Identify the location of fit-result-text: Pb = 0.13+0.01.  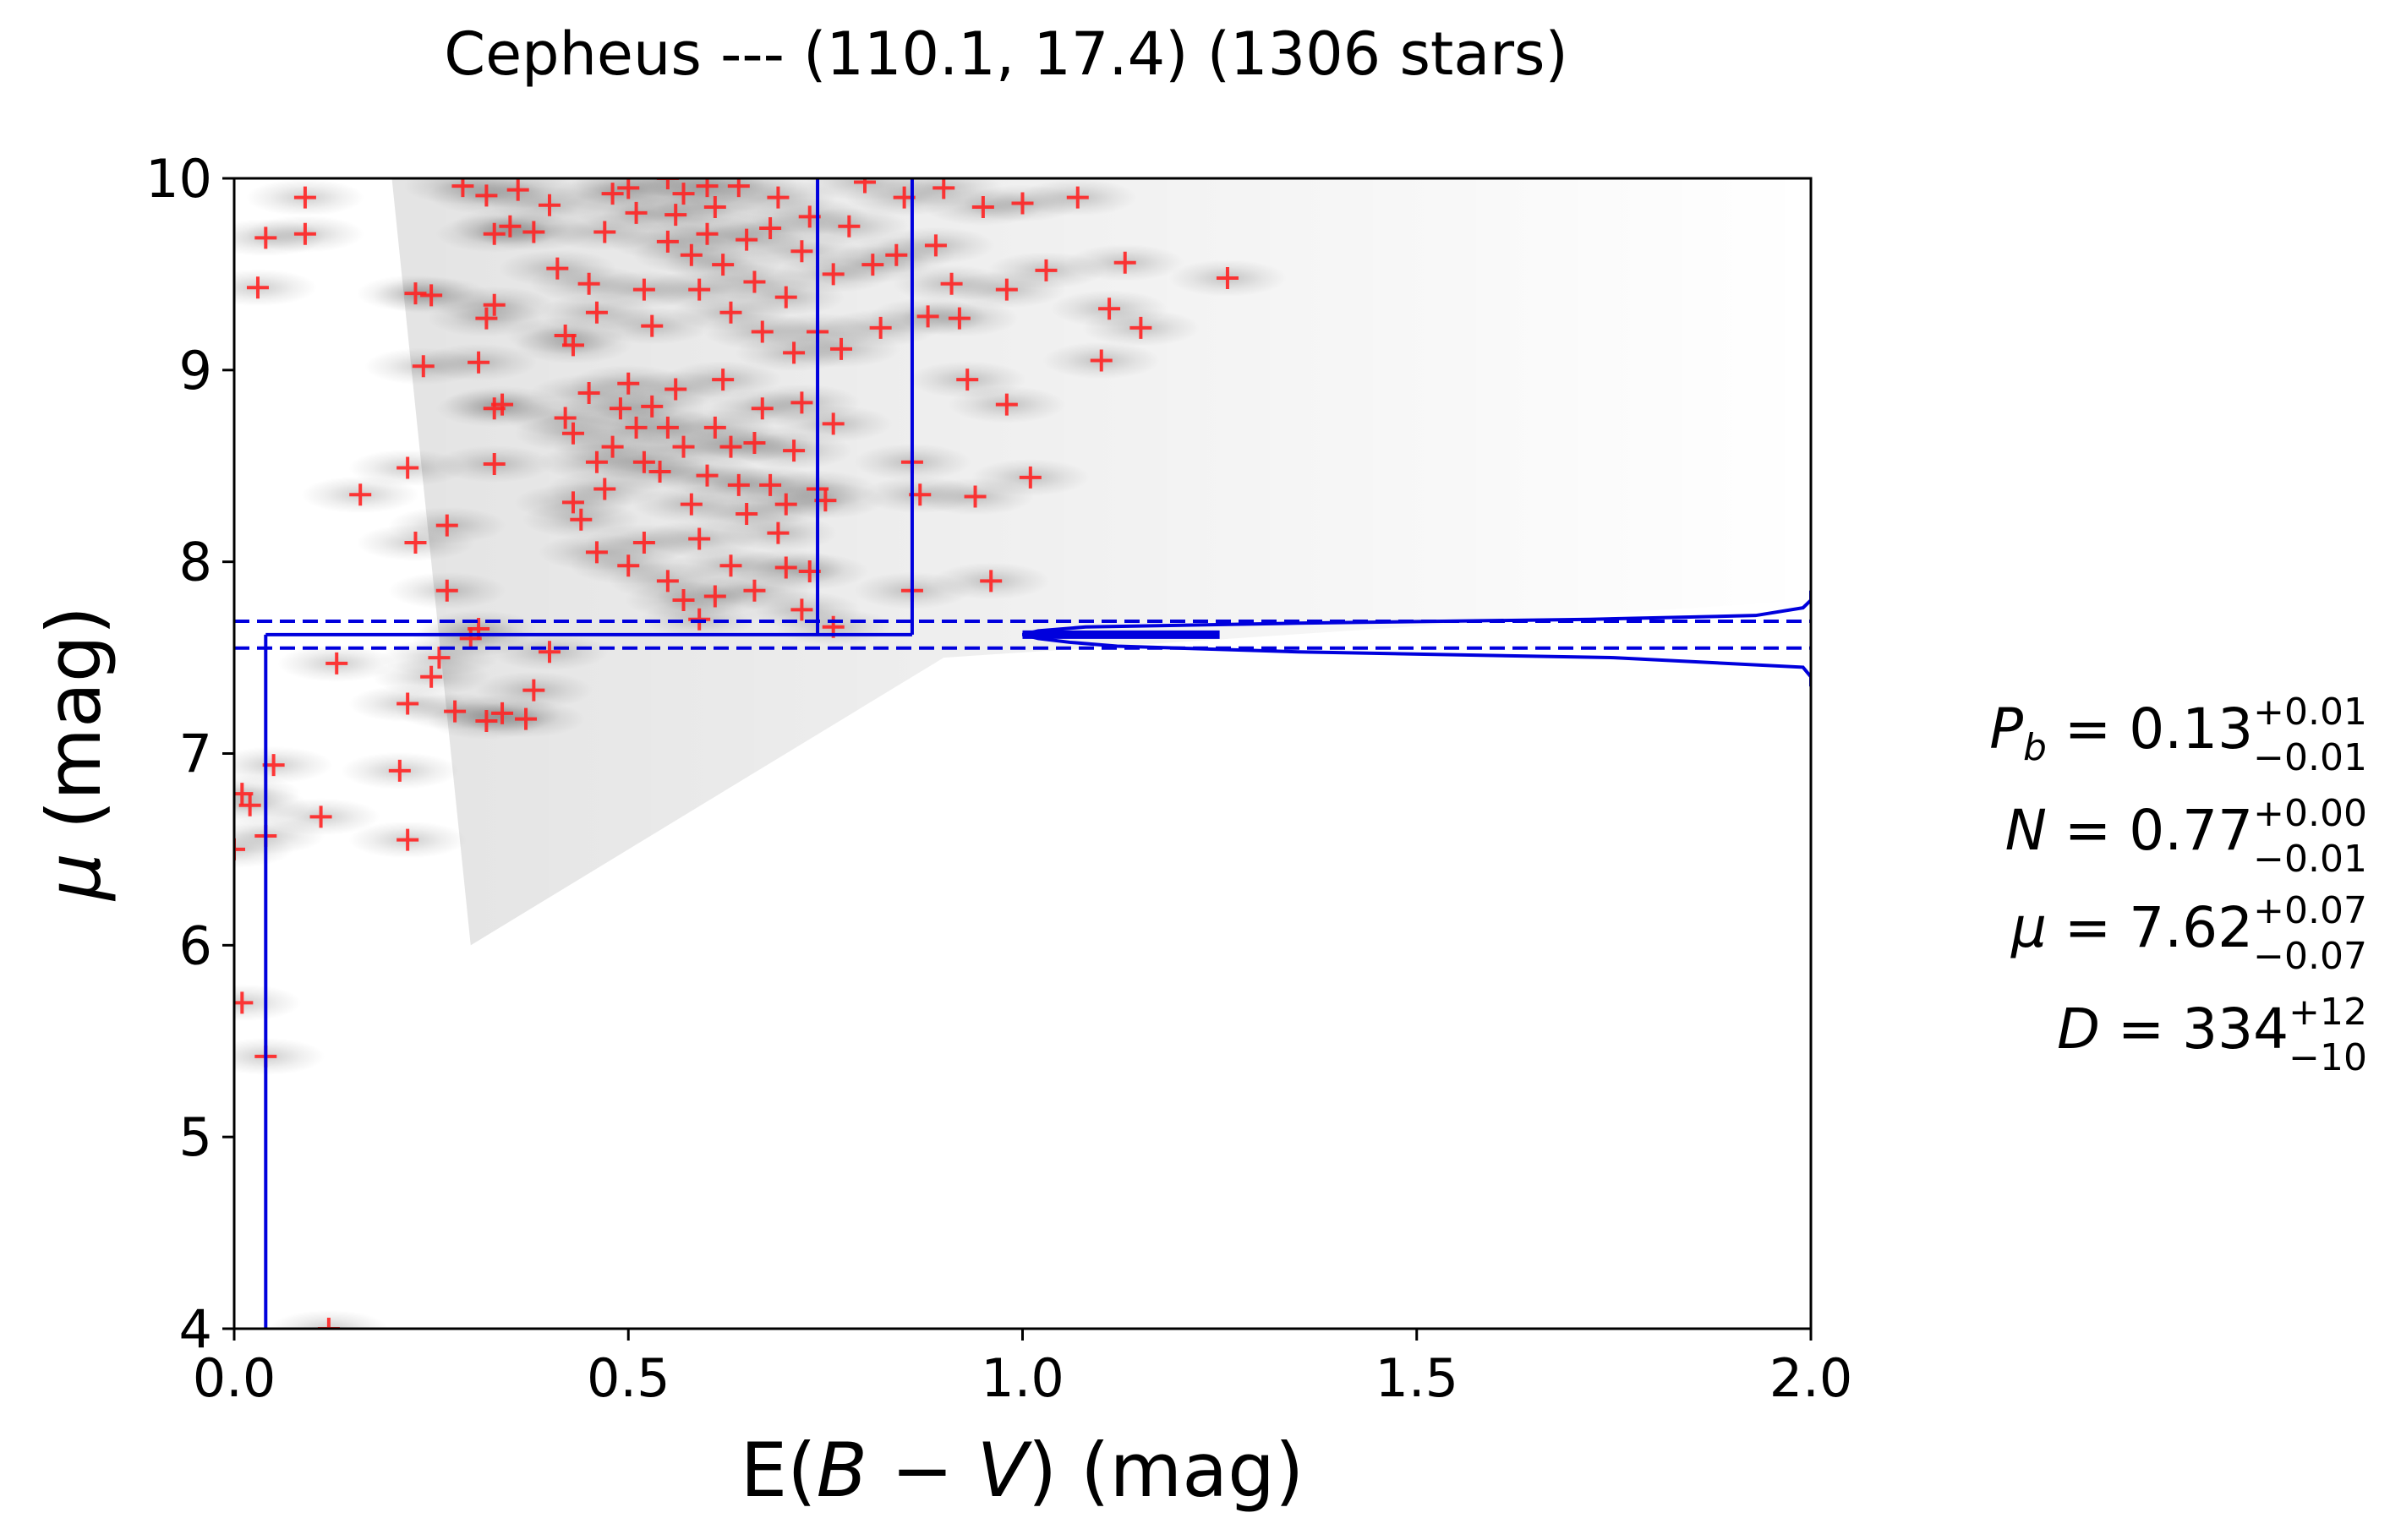
(2178, 730).